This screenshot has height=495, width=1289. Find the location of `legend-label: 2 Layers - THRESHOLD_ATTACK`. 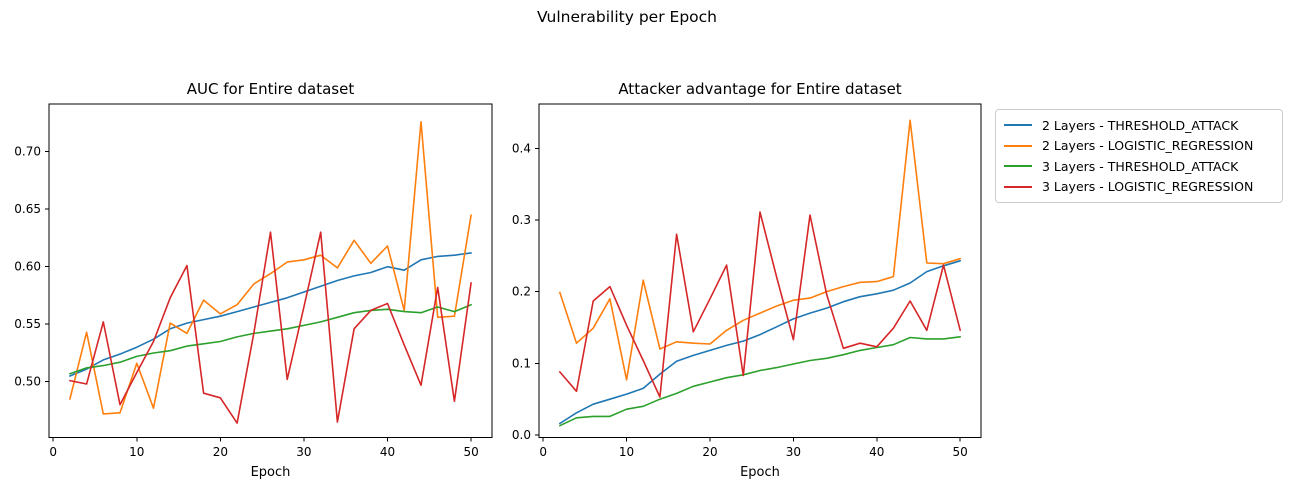

legend-label: 2 Layers - THRESHOLD_ATTACK is located at coordinates (1140, 125).